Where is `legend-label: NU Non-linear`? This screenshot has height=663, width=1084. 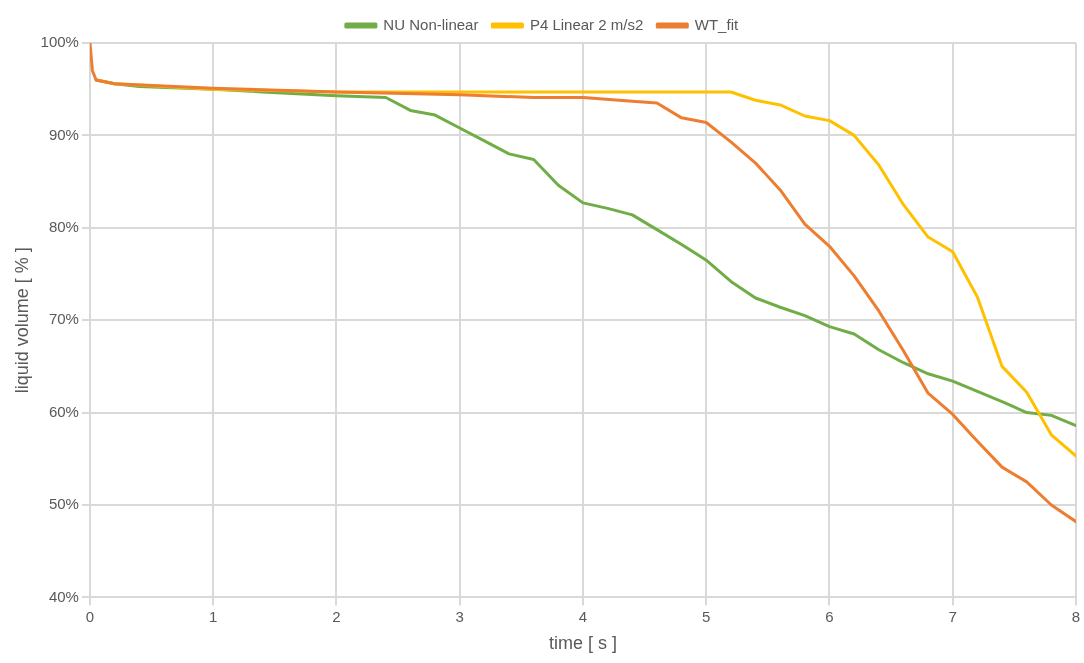
legend-label: NU Non-linear is located at coordinates (431, 24).